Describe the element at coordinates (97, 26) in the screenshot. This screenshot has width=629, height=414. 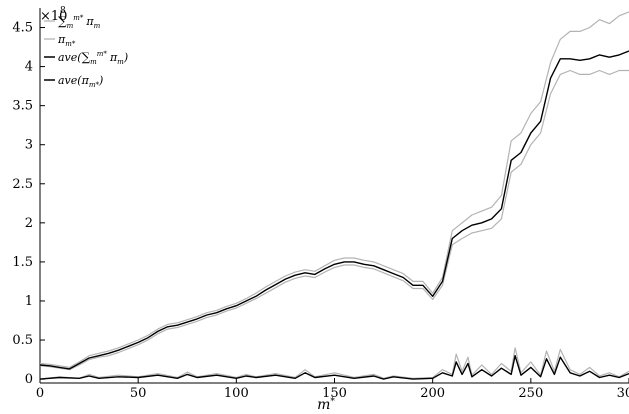
I see `legend-label-1-pisub: m` at that location.